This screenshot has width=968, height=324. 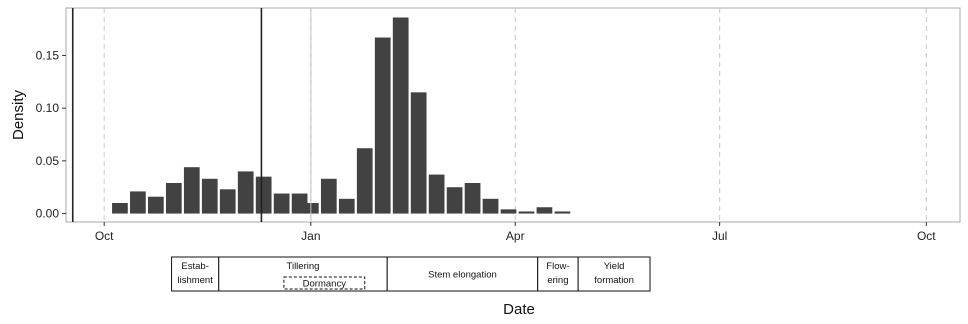 I want to click on y-tick-label: 0.00, so click(x=48, y=214).